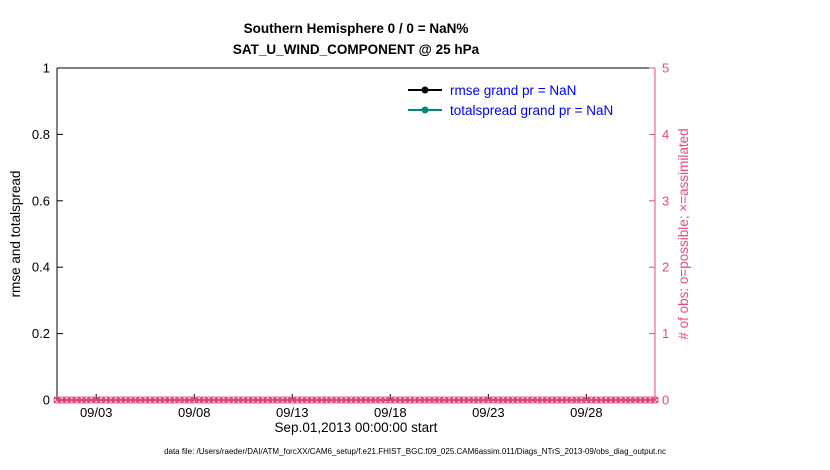 This screenshot has width=830, height=470. Describe the element at coordinates (356, 49) in the screenshot. I see `chart-subtitle: SAT_U_WIND_COMPONENT @ 25 hPa` at that location.